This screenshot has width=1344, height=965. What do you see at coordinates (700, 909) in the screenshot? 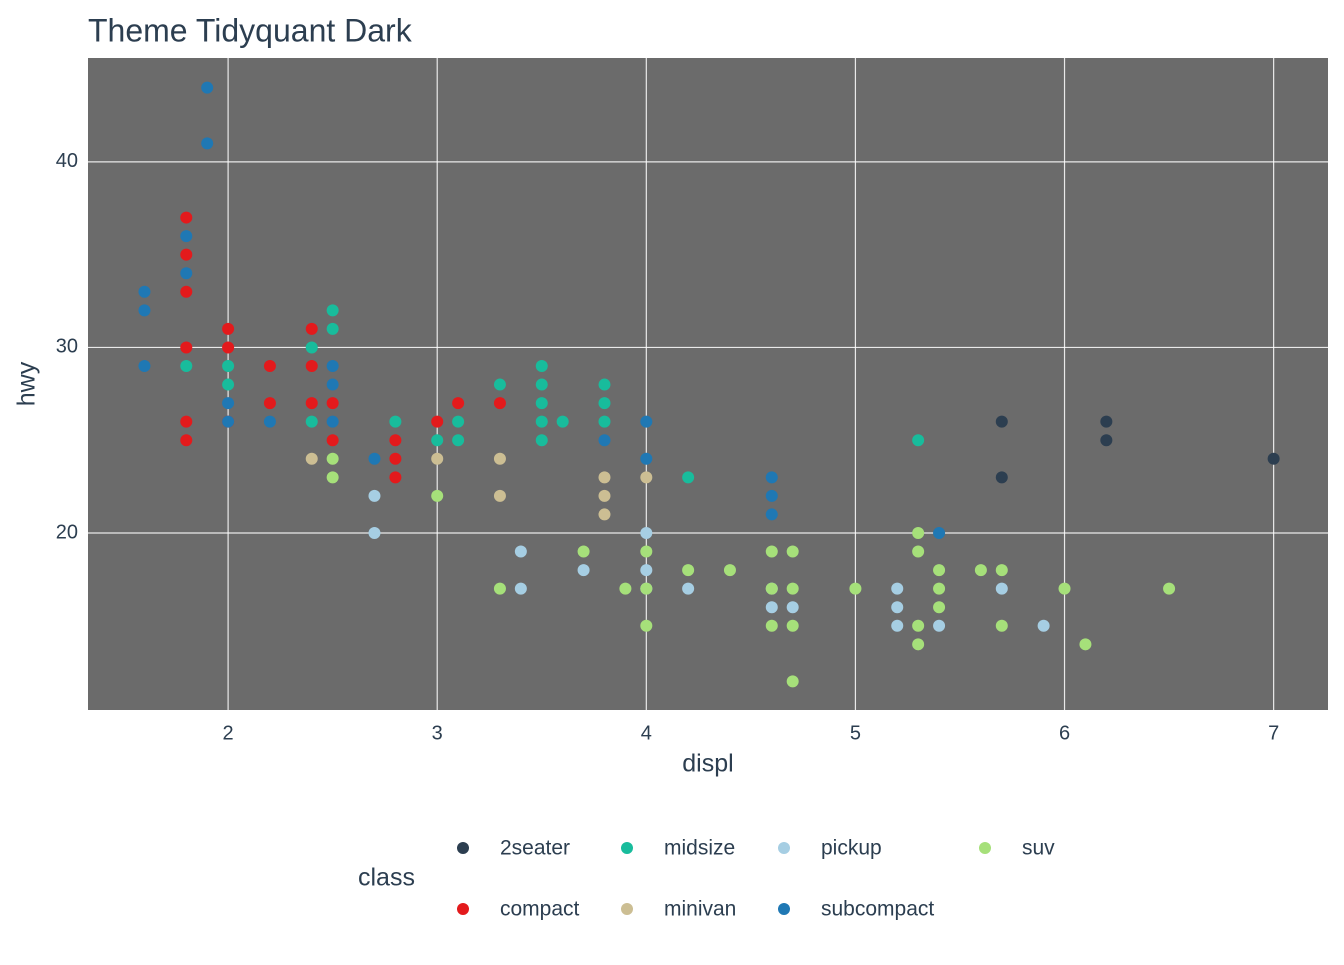
I see `legend-label: minivan` at bounding box center [700, 909].